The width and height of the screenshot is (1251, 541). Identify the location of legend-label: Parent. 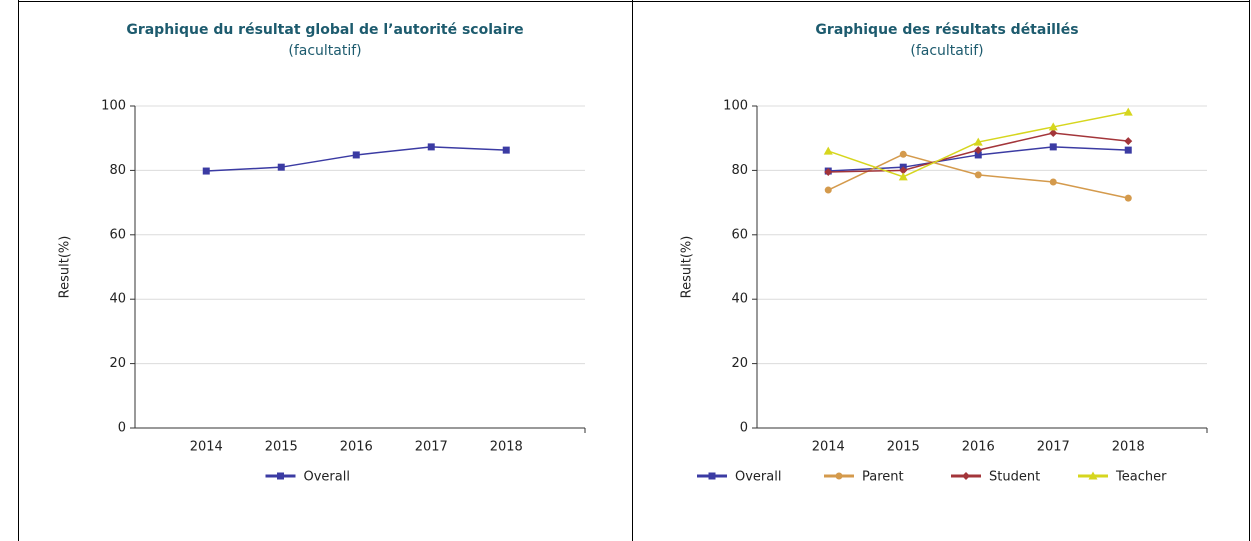
(883, 477).